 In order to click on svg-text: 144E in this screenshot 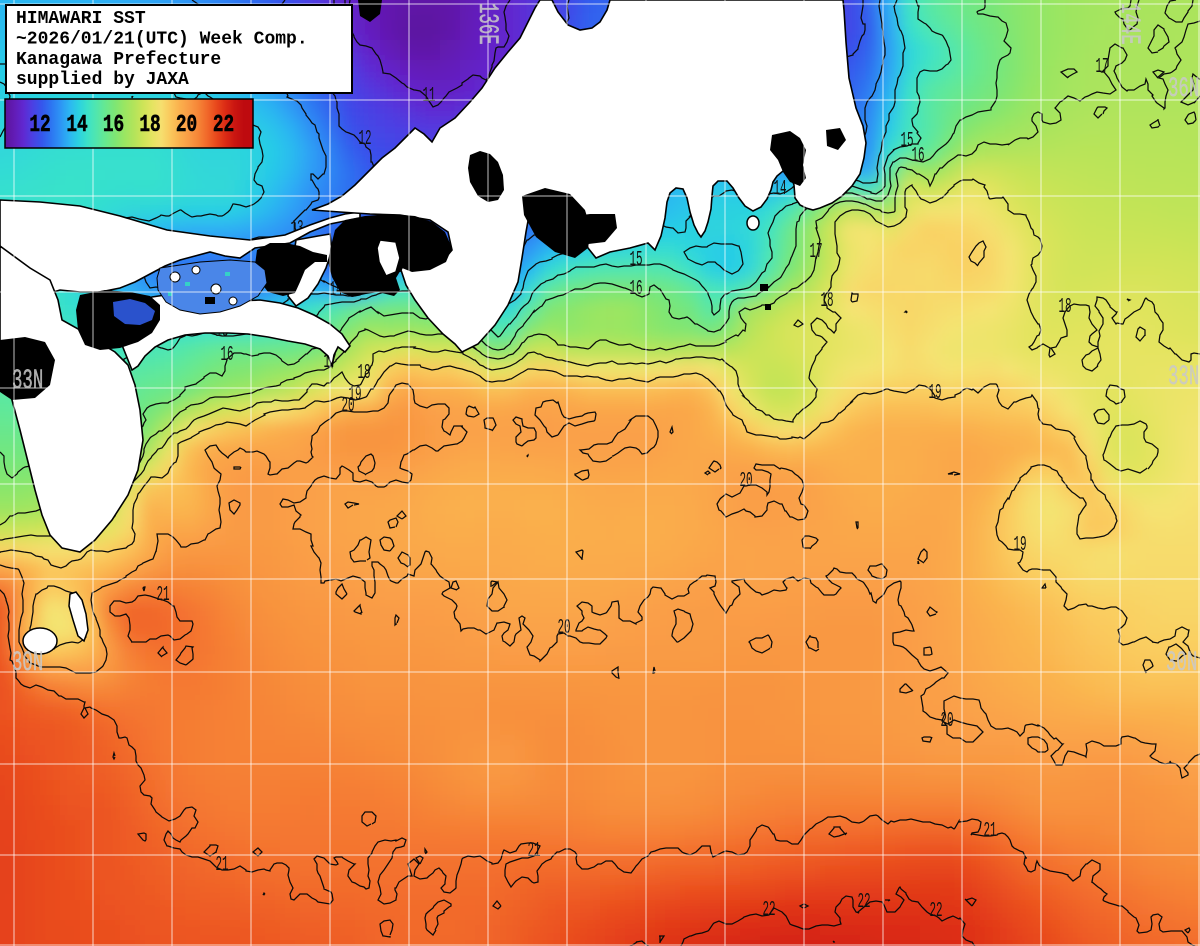, I will do `click(1129, 24)`.